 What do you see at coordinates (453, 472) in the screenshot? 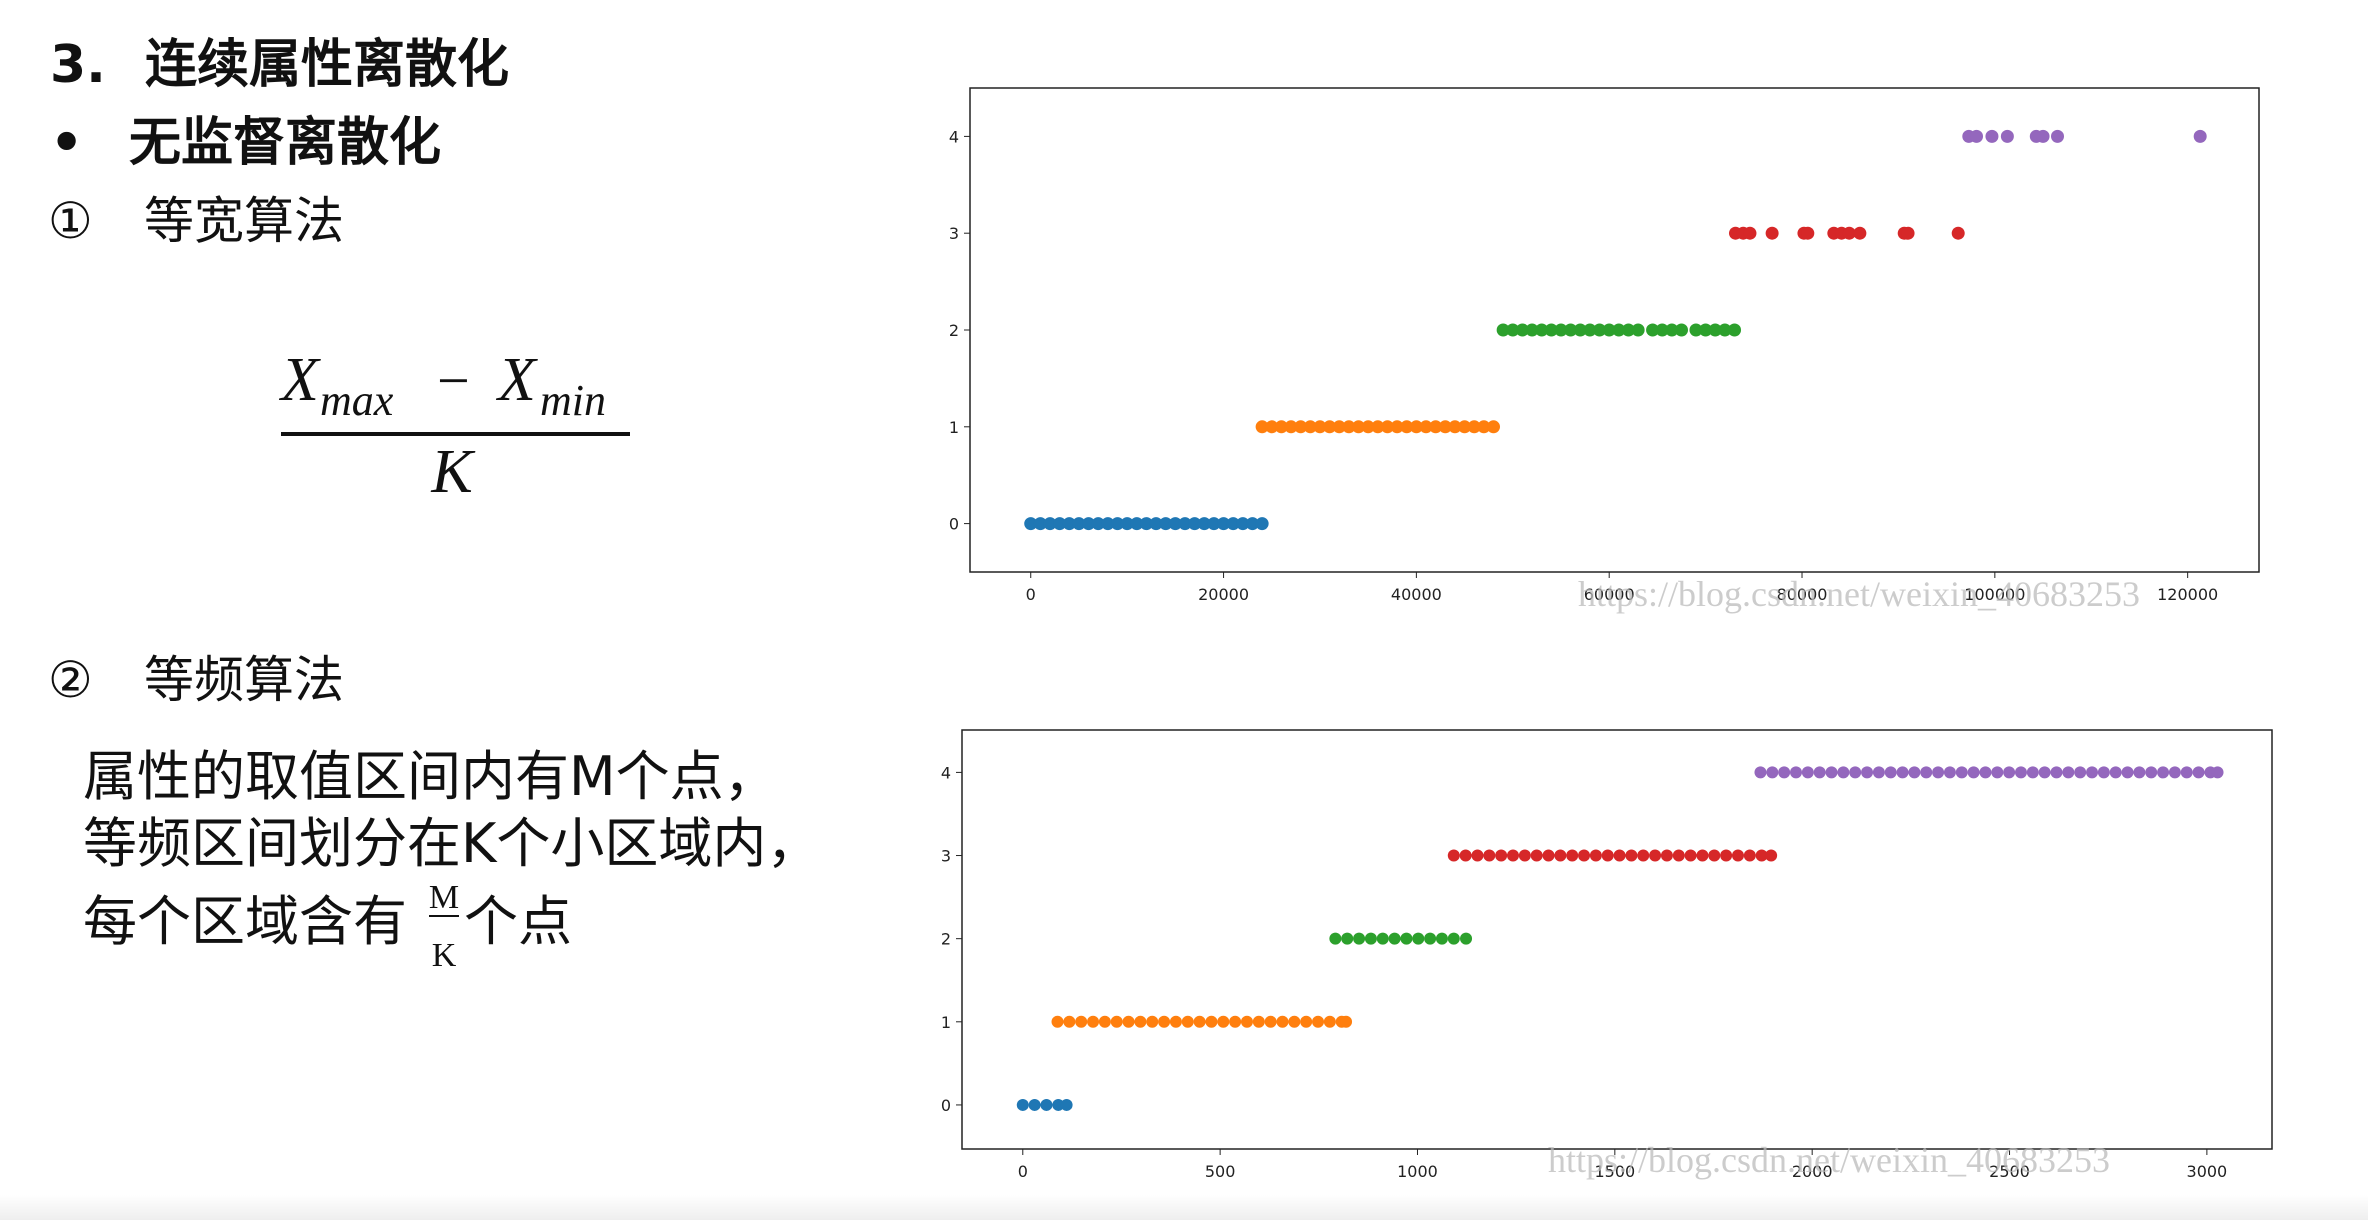
I see `formula-den: K` at bounding box center [453, 472].